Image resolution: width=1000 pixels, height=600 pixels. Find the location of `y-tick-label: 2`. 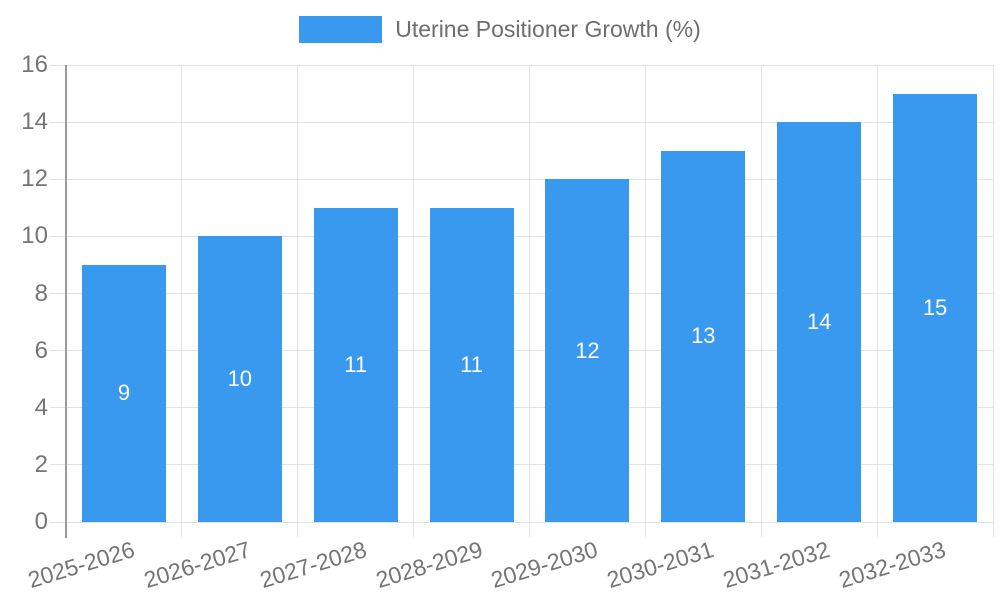

y-tick-label: 2 is located at coordinates (41, 464).